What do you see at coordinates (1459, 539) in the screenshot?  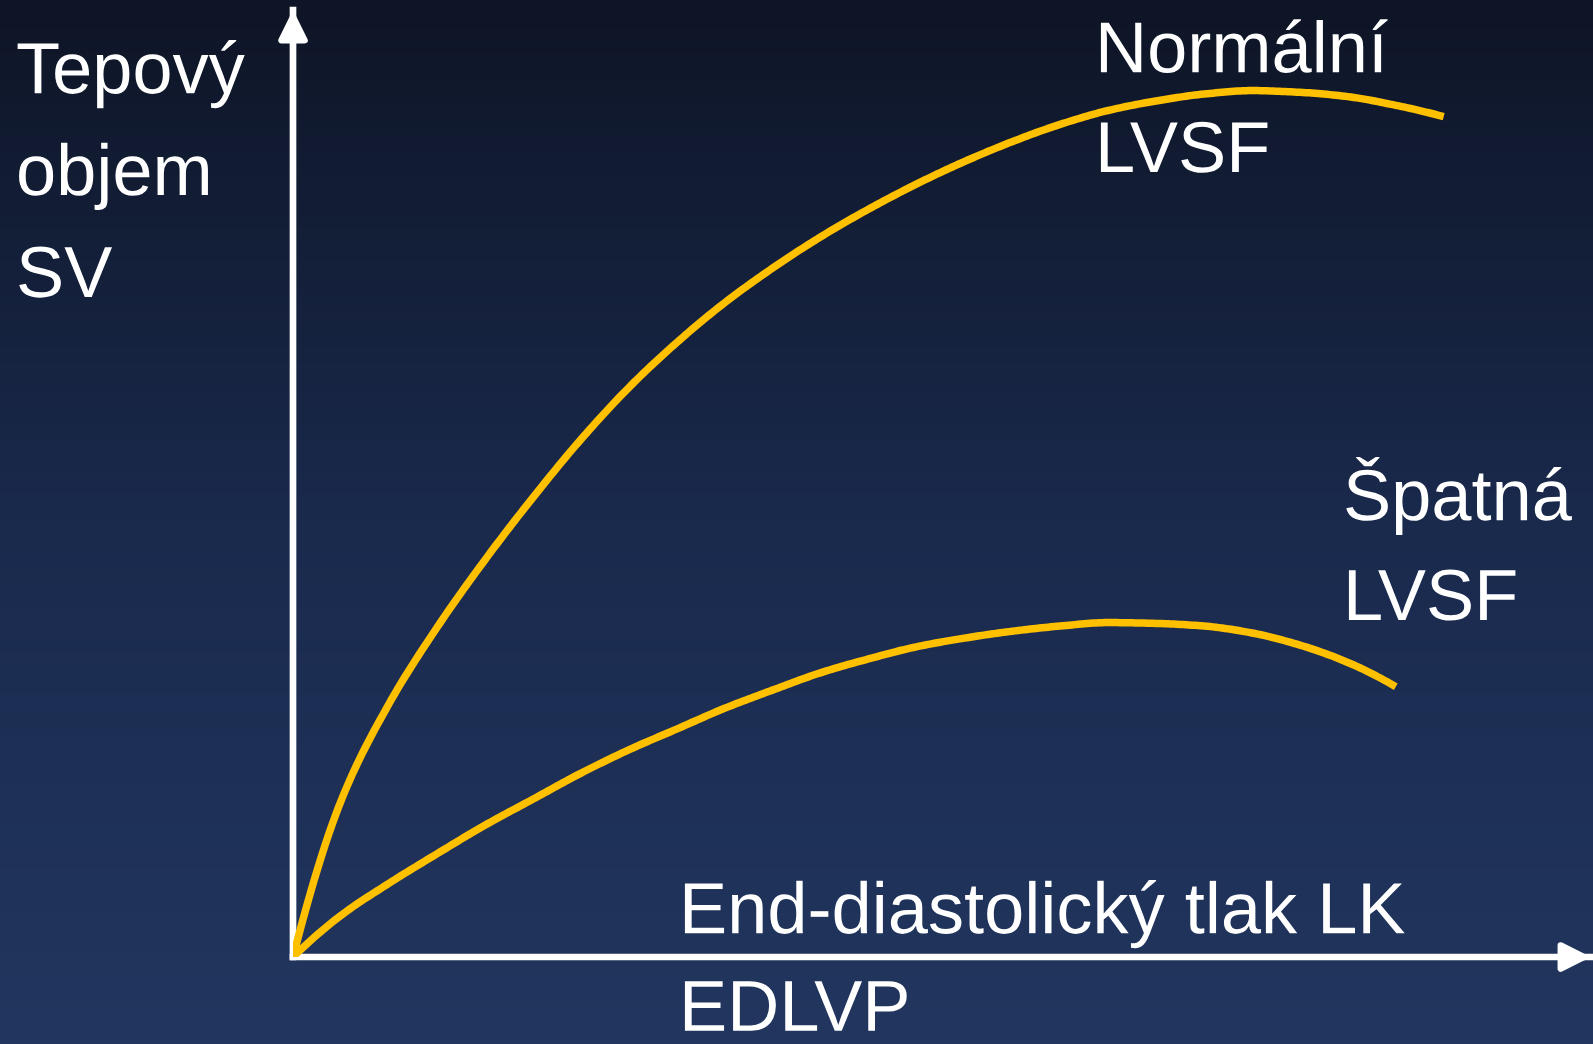 I see `series-label: Špatná LVSF` at bounding box center [1459, 539].